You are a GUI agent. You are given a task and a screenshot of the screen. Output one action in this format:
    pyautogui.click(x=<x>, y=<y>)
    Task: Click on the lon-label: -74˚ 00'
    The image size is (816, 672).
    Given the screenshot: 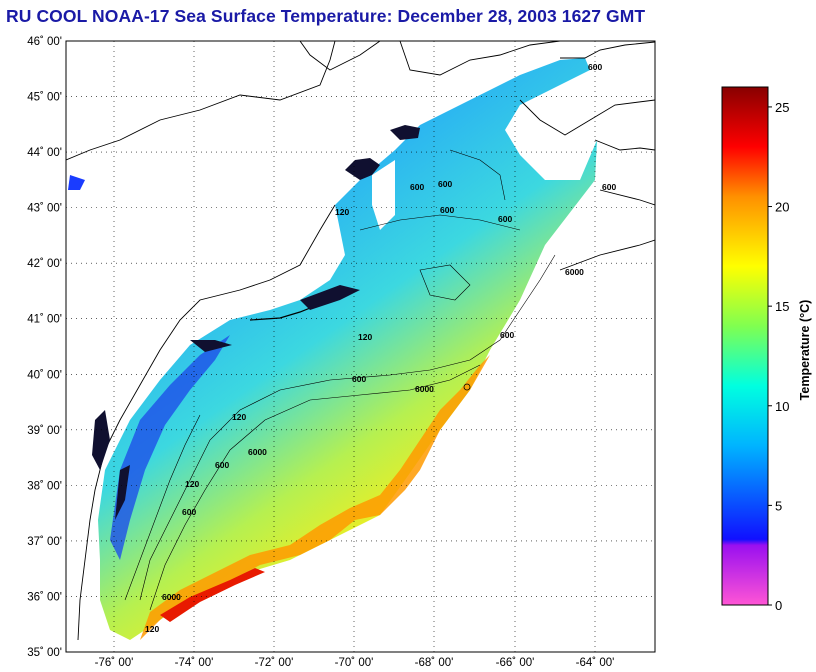 What is the action you would take?
    pyautogui.click(x=194, y=663)
    